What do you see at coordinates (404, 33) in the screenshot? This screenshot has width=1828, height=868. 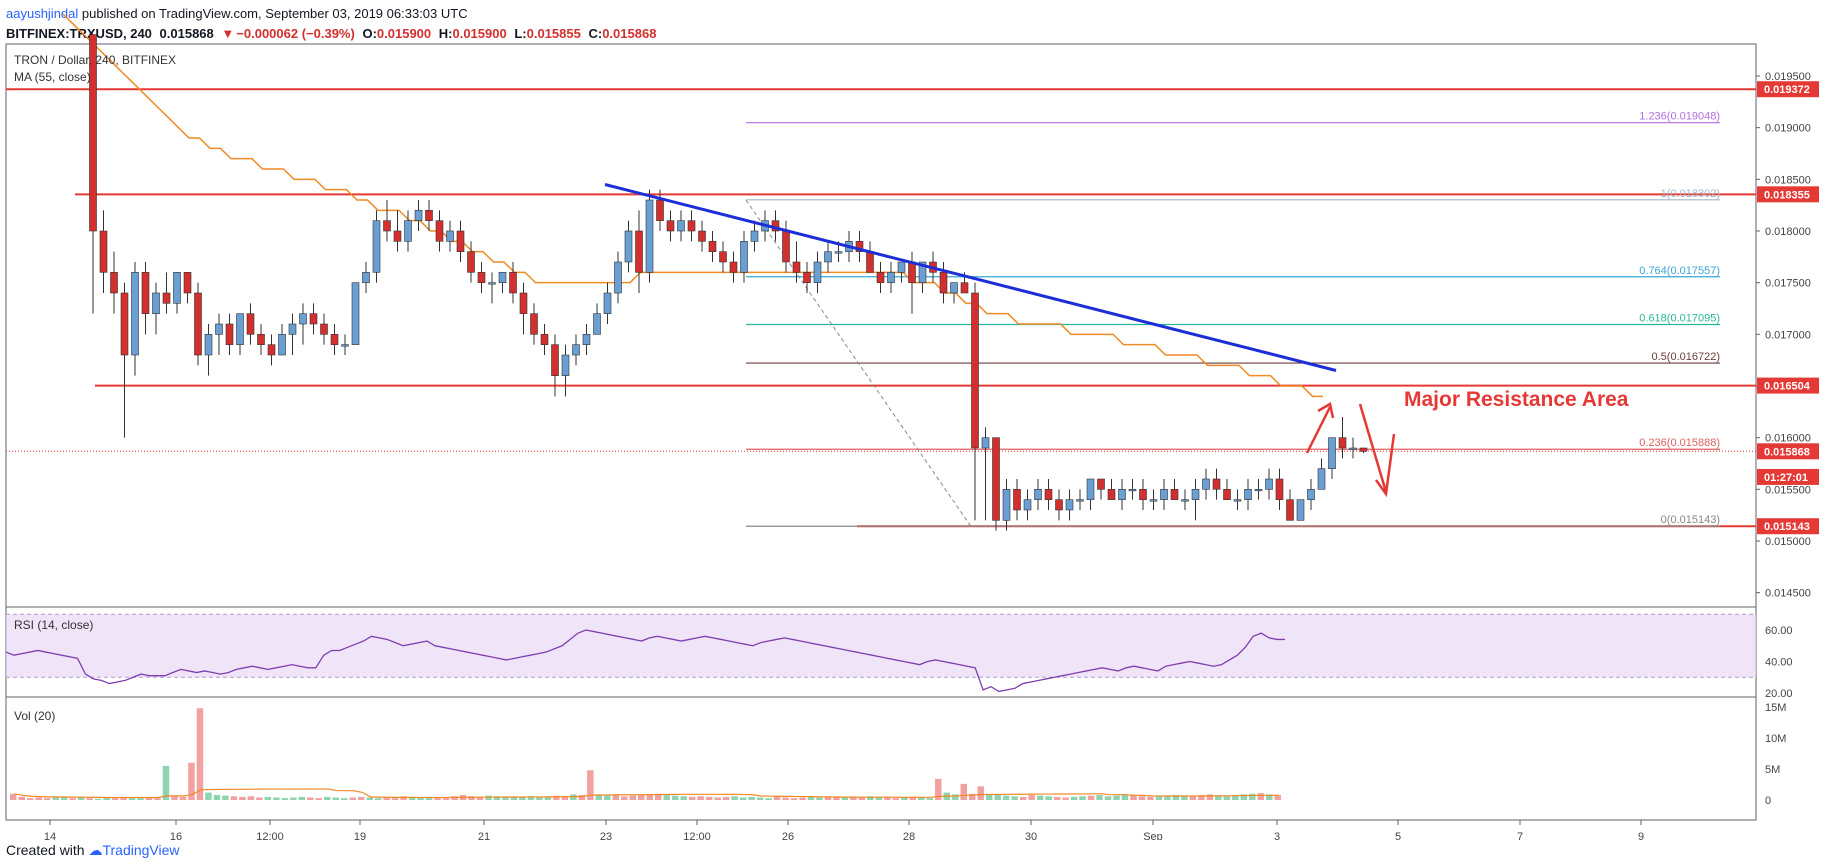 I see `open-value: 0.015900` at bounding box center [404, 33].